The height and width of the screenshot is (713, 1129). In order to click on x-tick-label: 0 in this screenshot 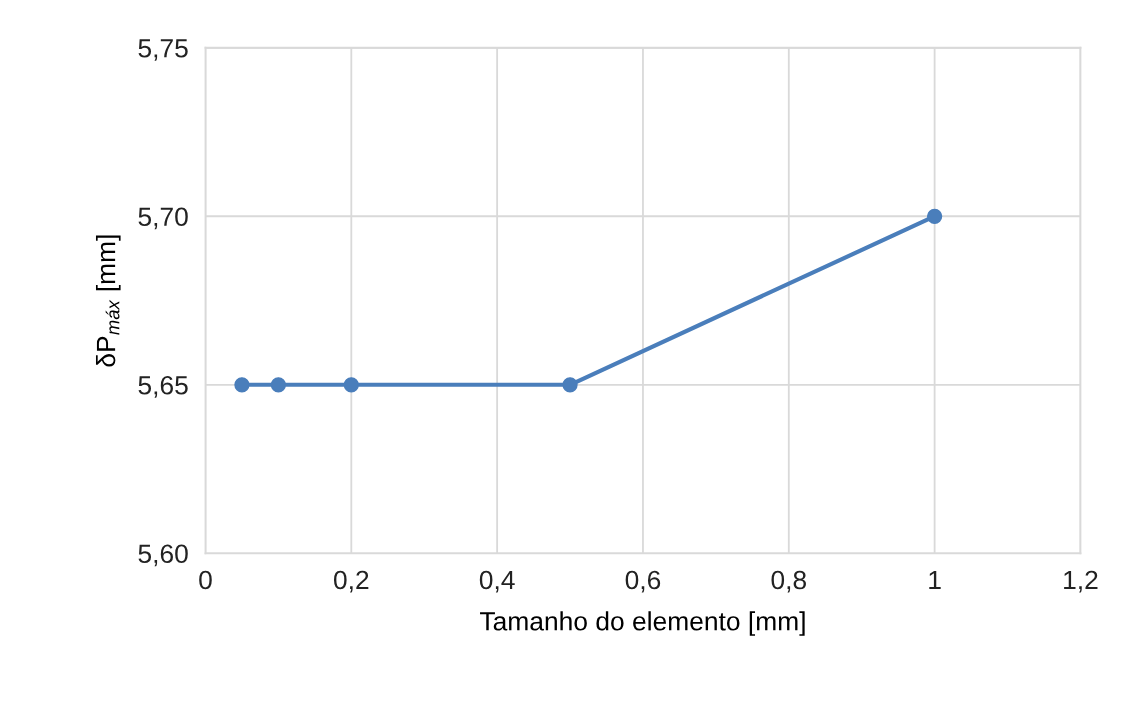, I will do `click(205, 580)`.